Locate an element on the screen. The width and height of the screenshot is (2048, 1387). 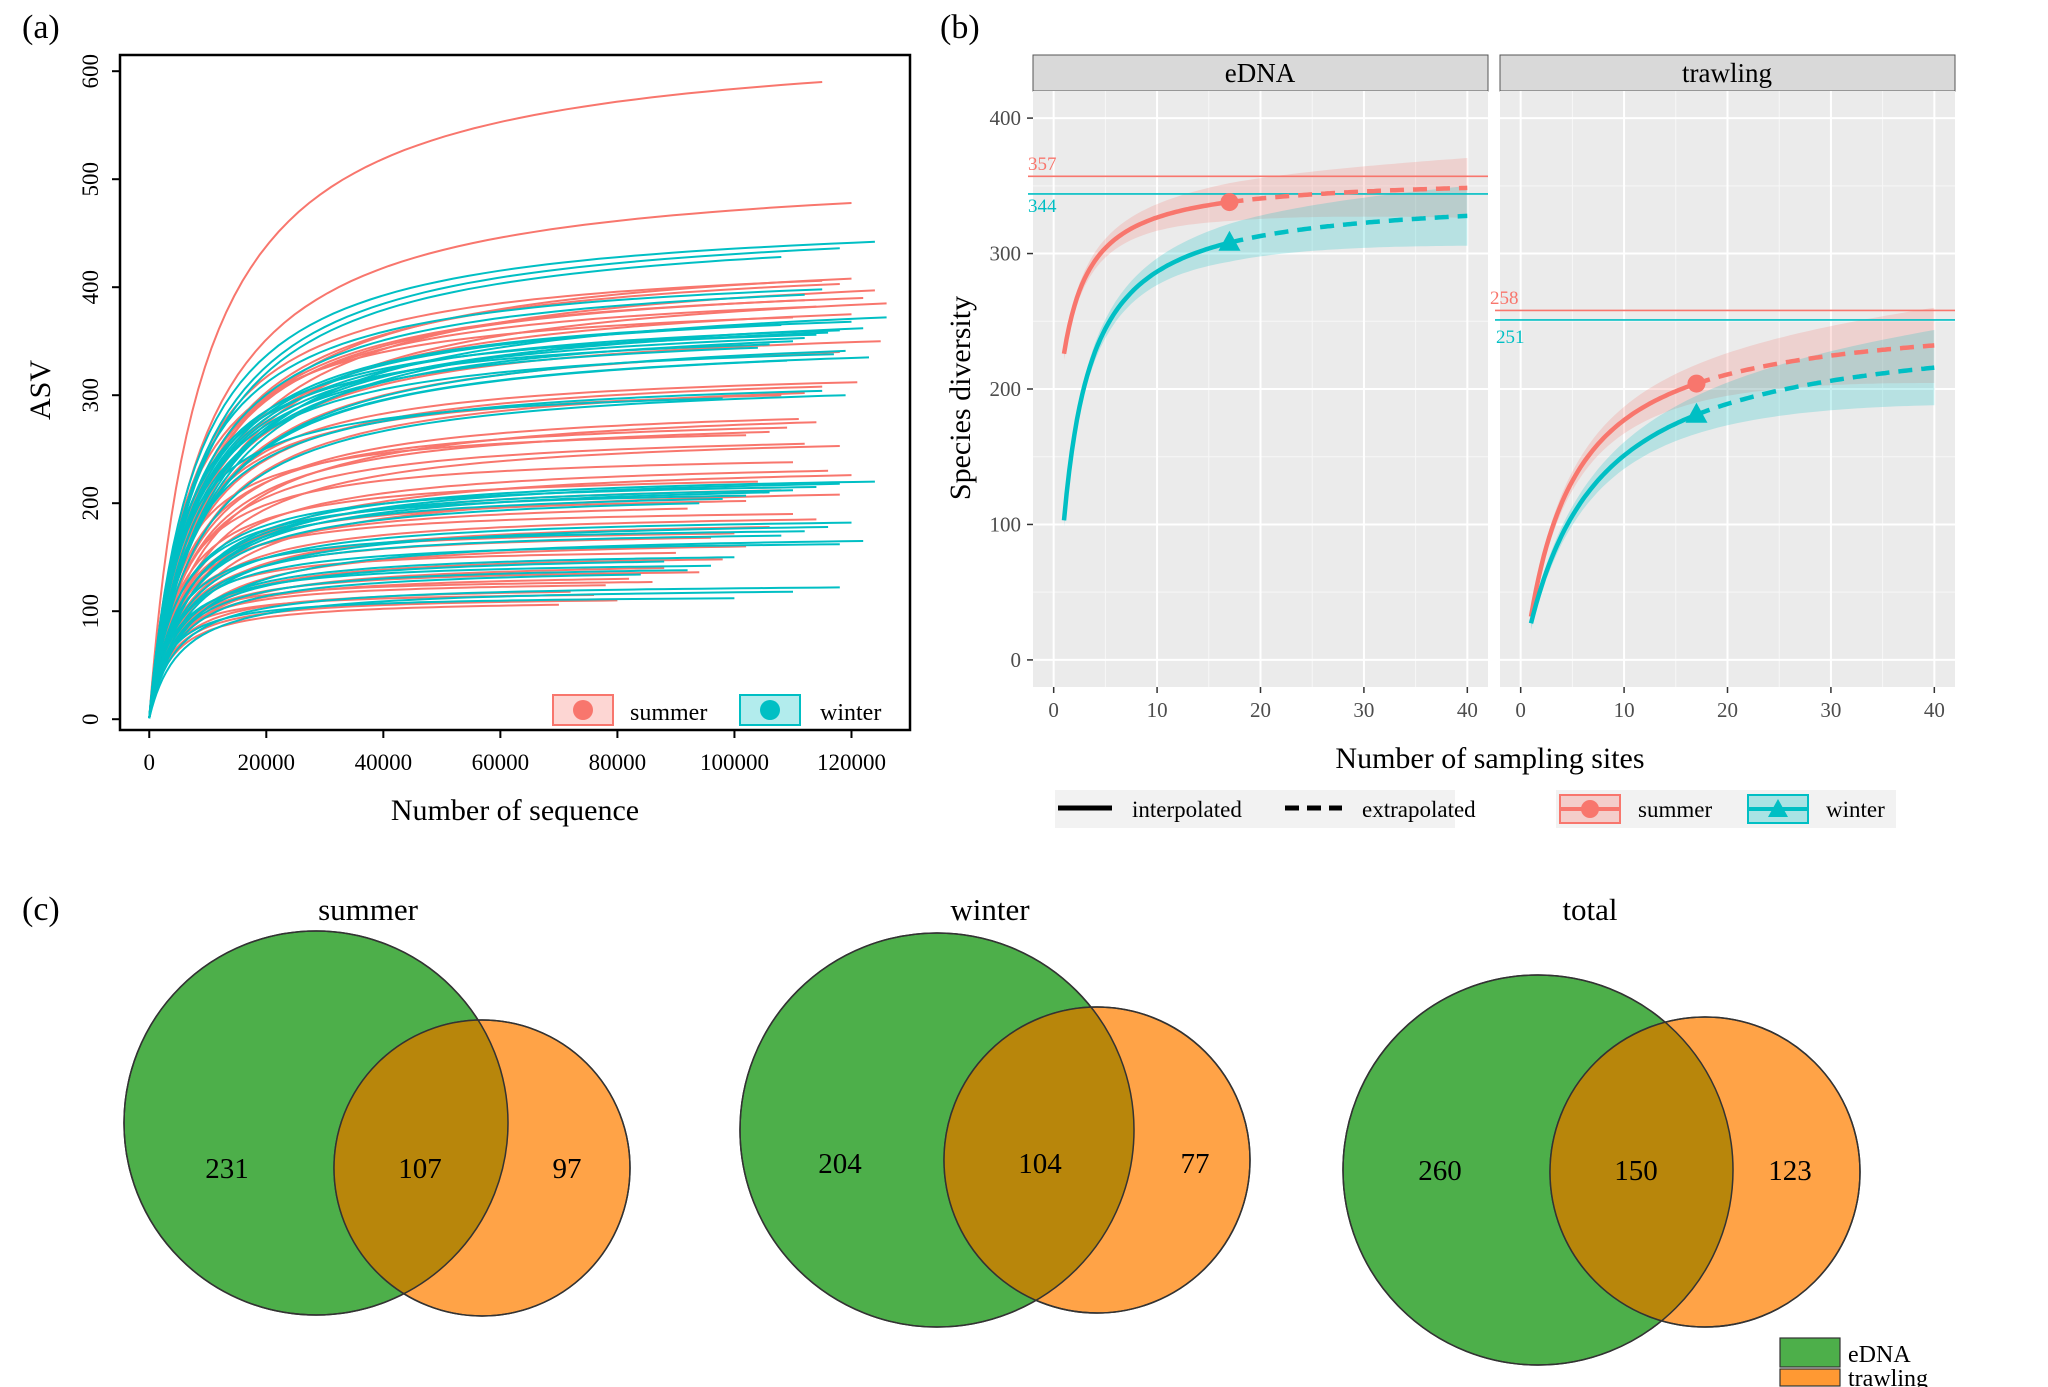
legend-label-summer: summer is located at coordinates (668, 713).